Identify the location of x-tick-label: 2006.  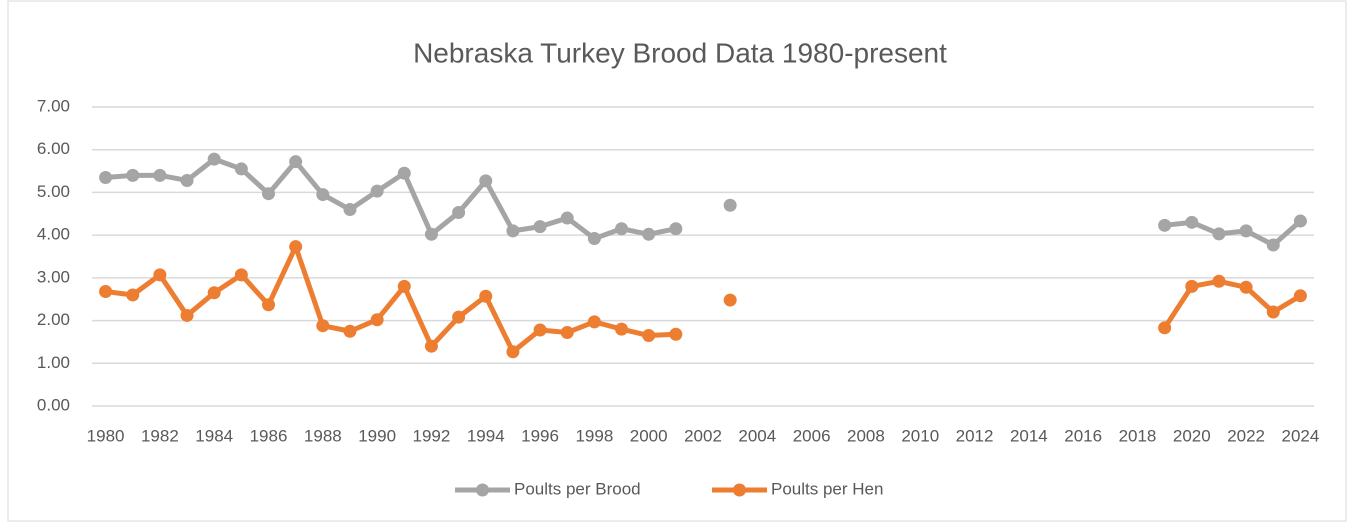
(812, 435).